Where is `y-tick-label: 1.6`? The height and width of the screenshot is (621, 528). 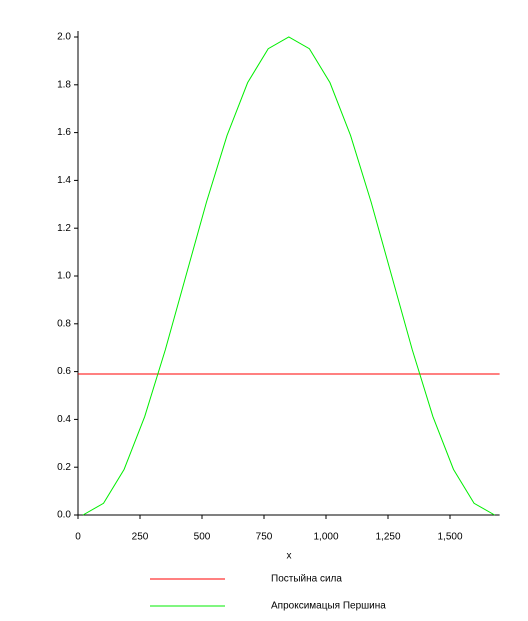
y-tick-label: 1.6 is located at coordinates (64, 132).